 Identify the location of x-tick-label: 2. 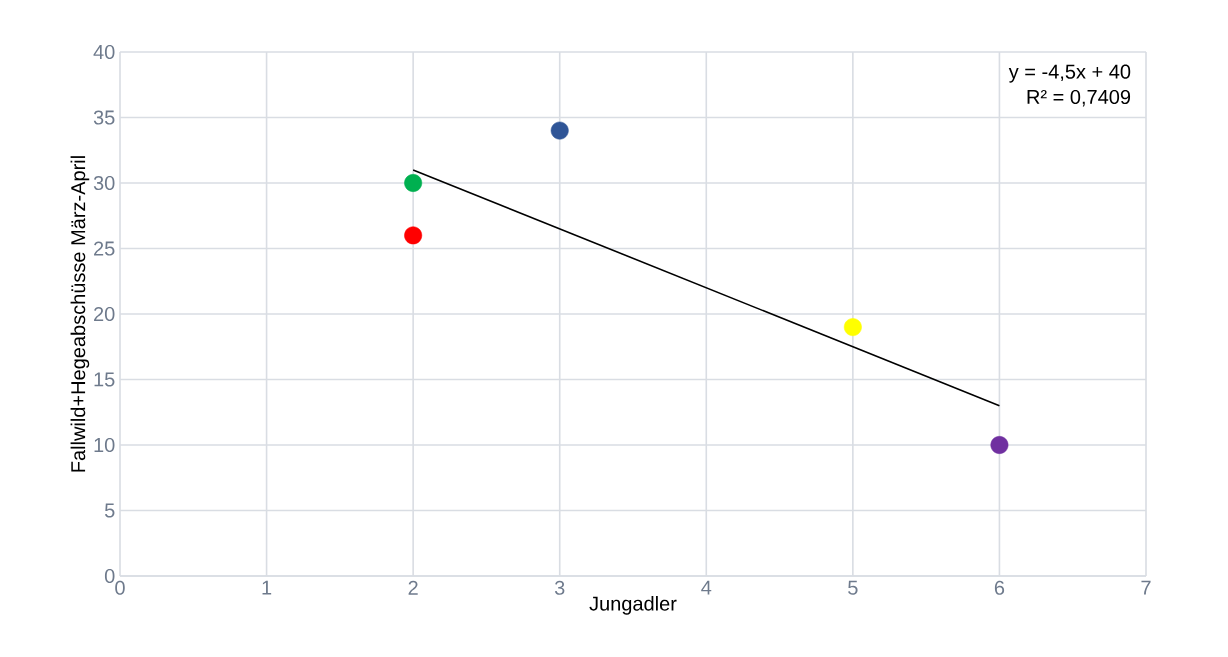
(413, 587).